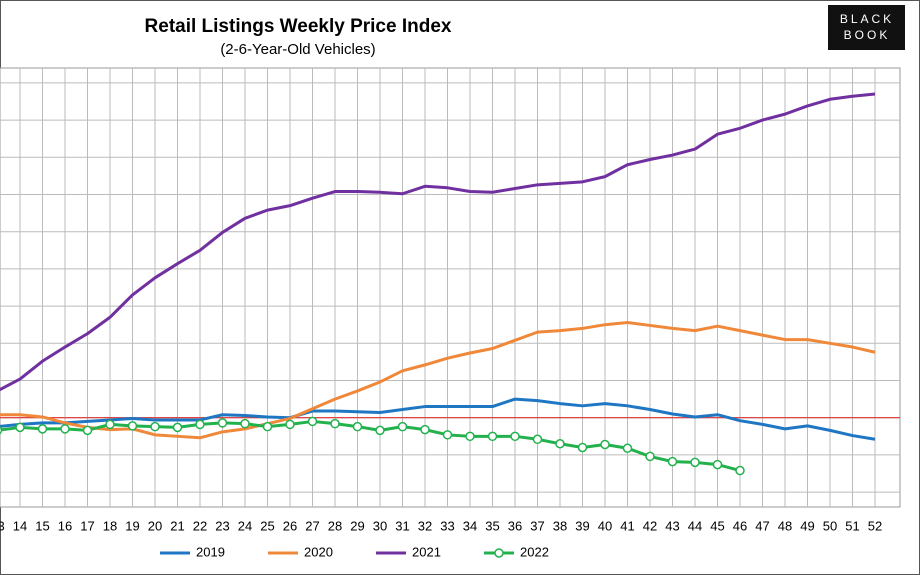 Image resolution: width=920 pixels, height=575 pixels. Describe the element at coordinates (132, 525) in the screenshot. I see `x-tick-label: 19` at that location.